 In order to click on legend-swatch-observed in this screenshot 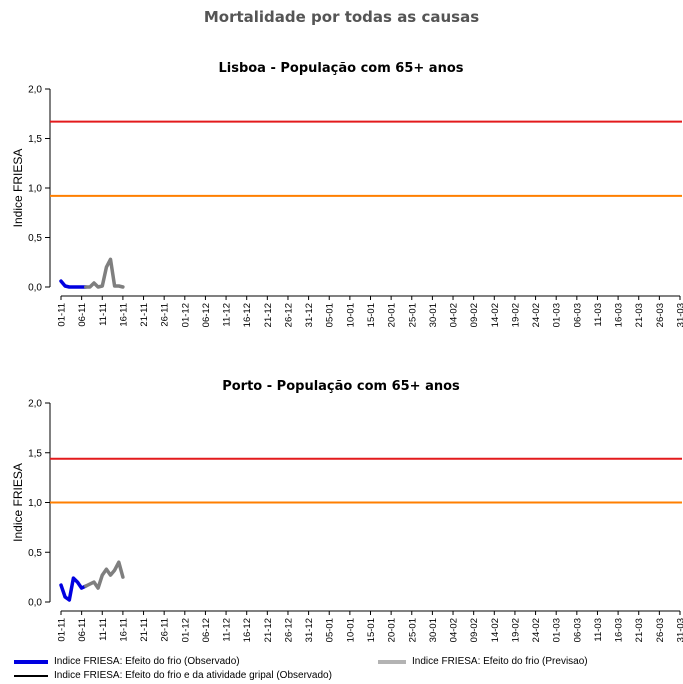, I will do `click(31, 661)`.